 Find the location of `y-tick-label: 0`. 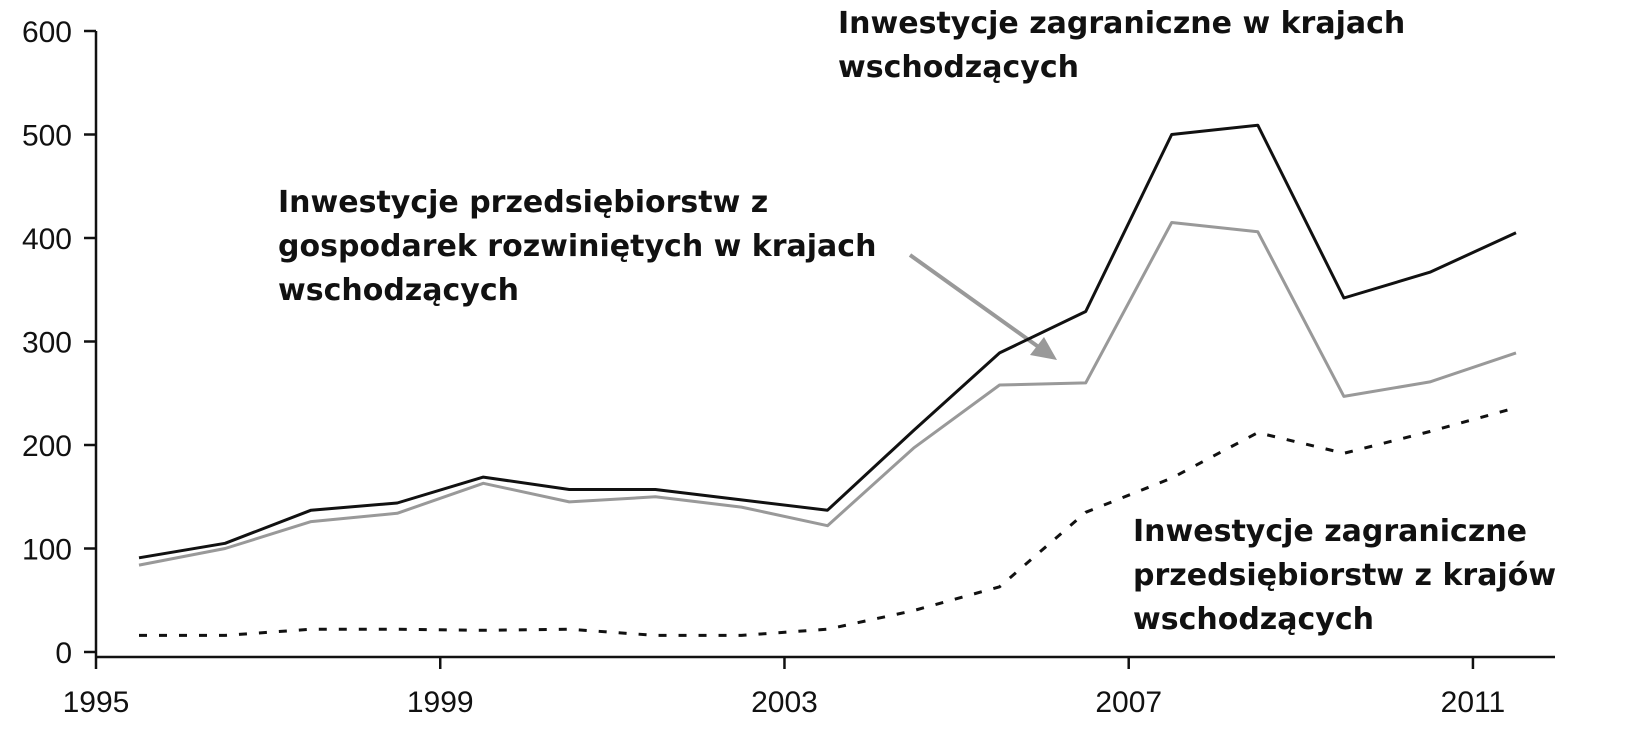

y-tick-label: 0 is located at coordinates (63, 653).